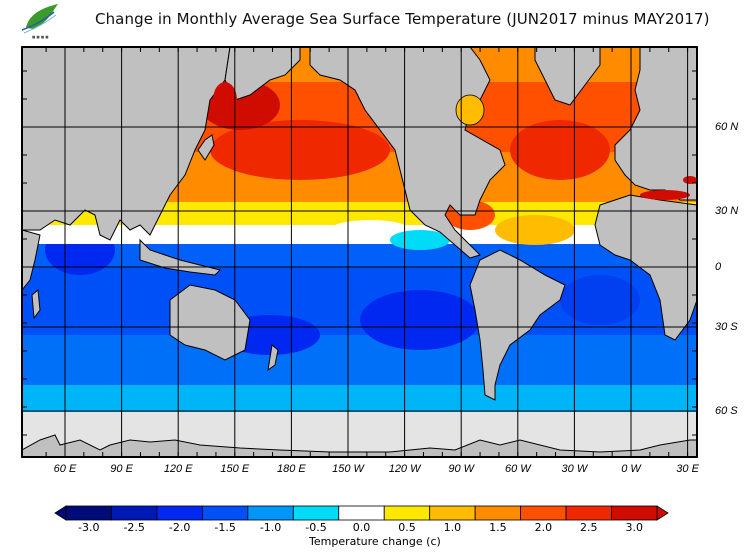 The width and height of the screenshot is (755, 560). I want to click on land-new-zealand, so click(273, 358).